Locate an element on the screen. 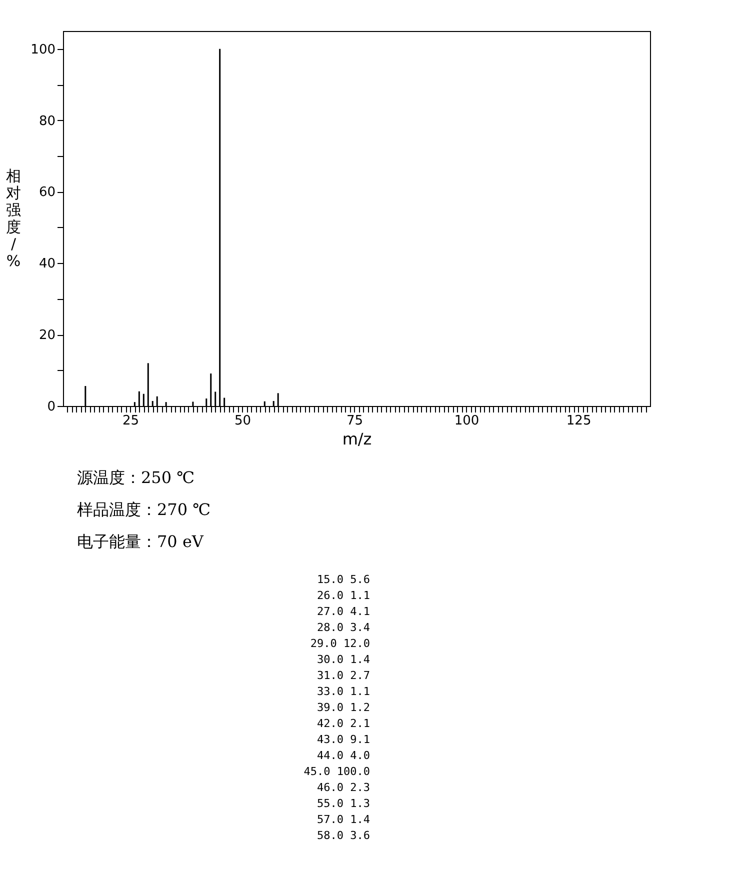  category-label: 33.0 1.1 is located at coordinates (343, 691).